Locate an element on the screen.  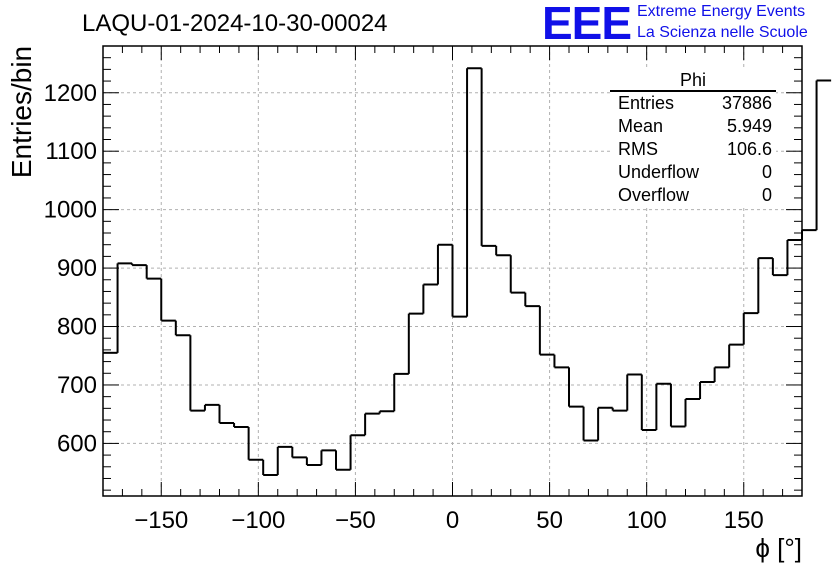
stats-row-rms: RMS 106.6 is located at coordinates (693, 149).